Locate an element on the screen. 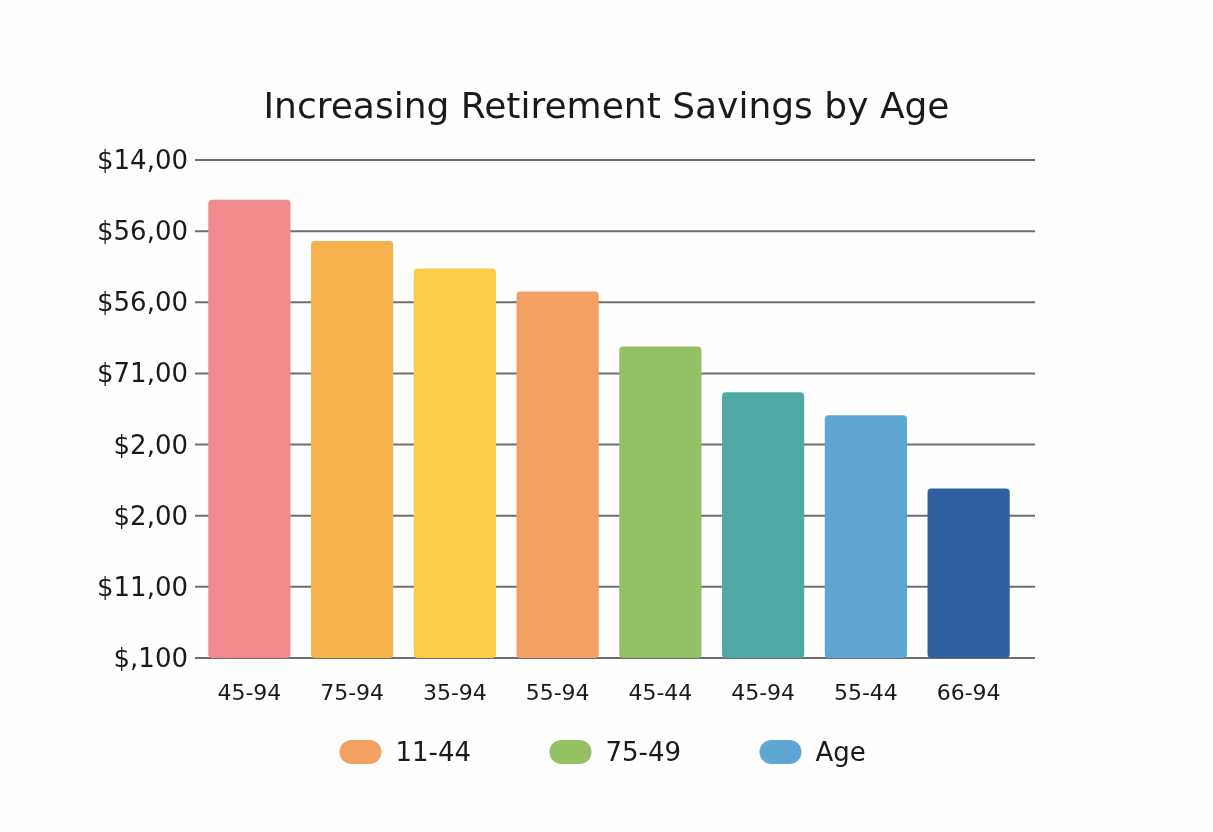 This screenshot has height=832, width=1213. x-tick-label: 55-94 is located at coordinates (557, 692).